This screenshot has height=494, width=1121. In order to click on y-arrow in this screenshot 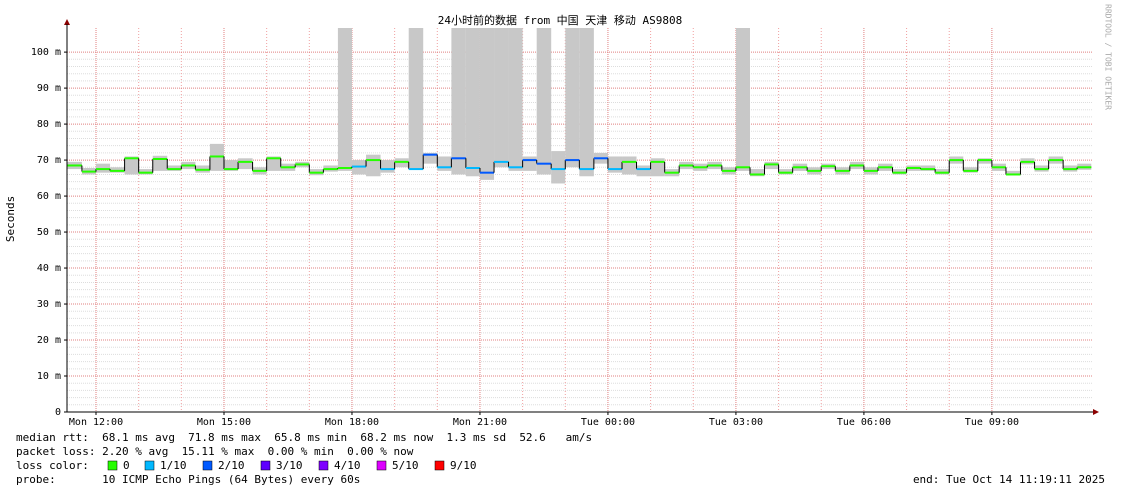, I will do `click(67, 22)`.